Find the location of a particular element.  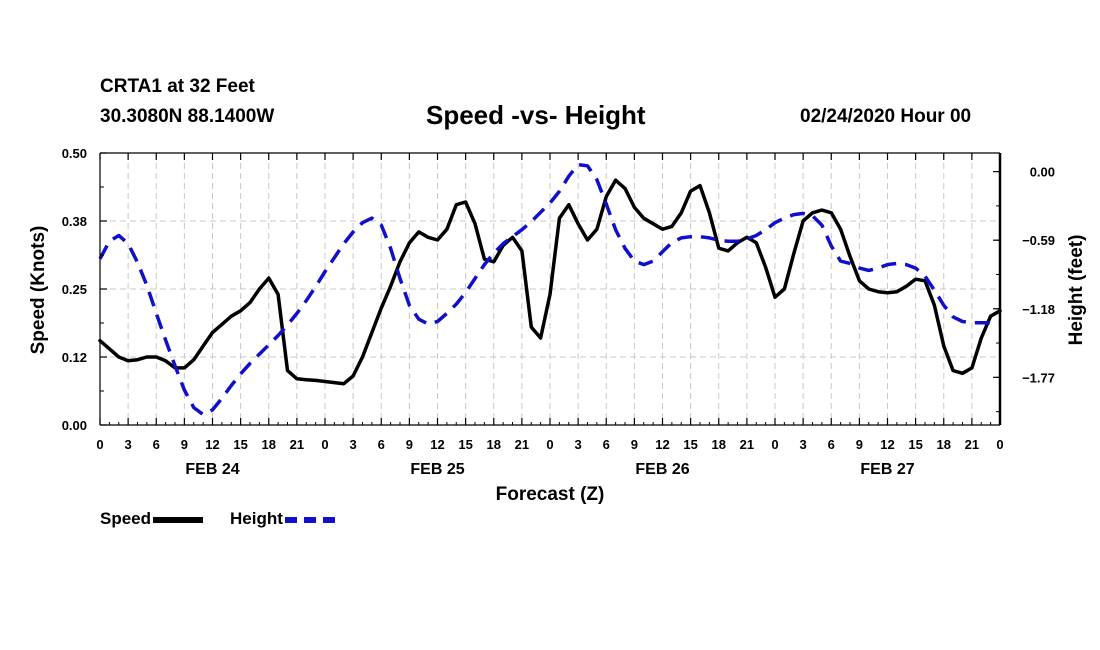

x-axis-title: Forecast (Z) is located at coordinates (550, 494).